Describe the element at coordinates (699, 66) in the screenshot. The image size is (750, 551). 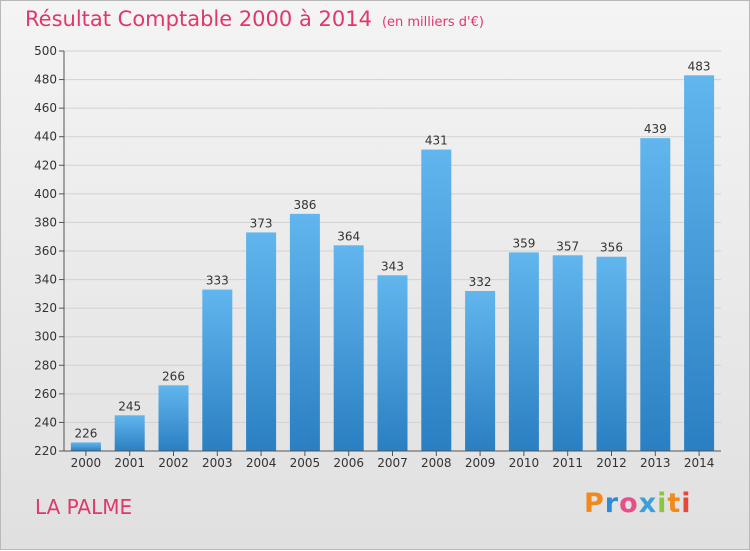
I see `bar-value-label: 483` at that location.